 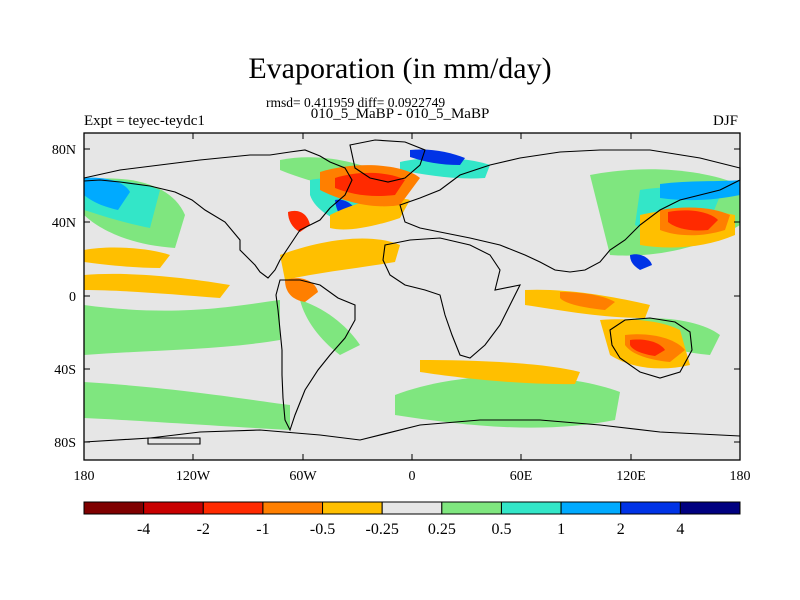 I want to click on africa-outline, so click(x=451, y=298).